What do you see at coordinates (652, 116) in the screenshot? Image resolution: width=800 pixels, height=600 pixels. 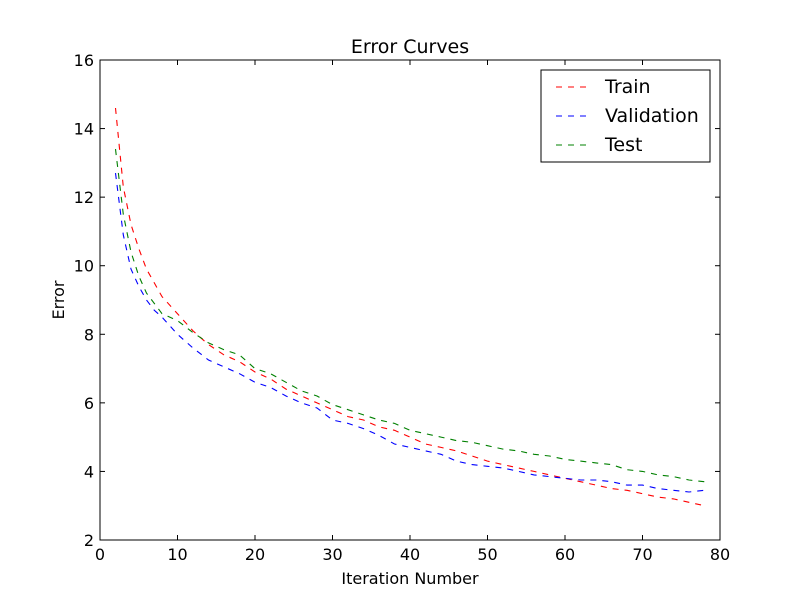 I see `legend-label-validation: Validation` at bounding box center [652, 116].